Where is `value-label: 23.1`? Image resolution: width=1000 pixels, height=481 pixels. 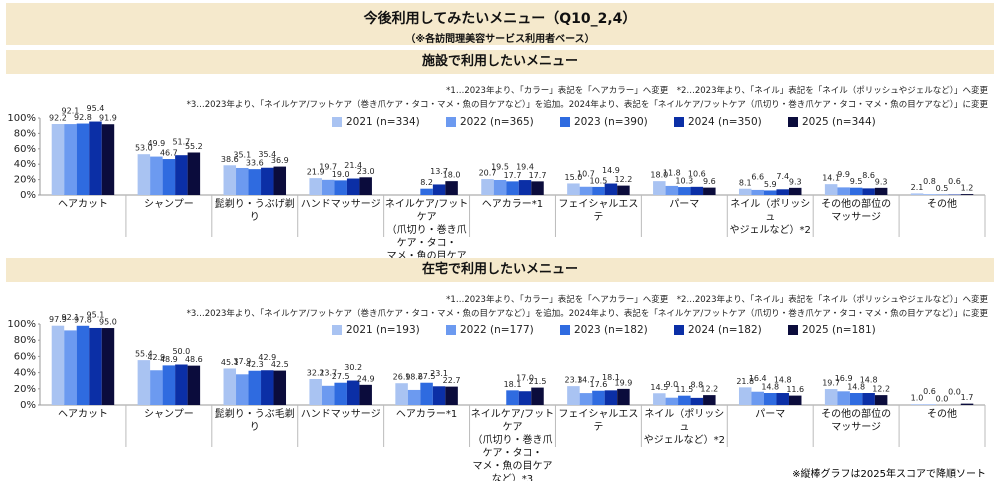 value-label: 23.1 is located at coordinates (439, 373).